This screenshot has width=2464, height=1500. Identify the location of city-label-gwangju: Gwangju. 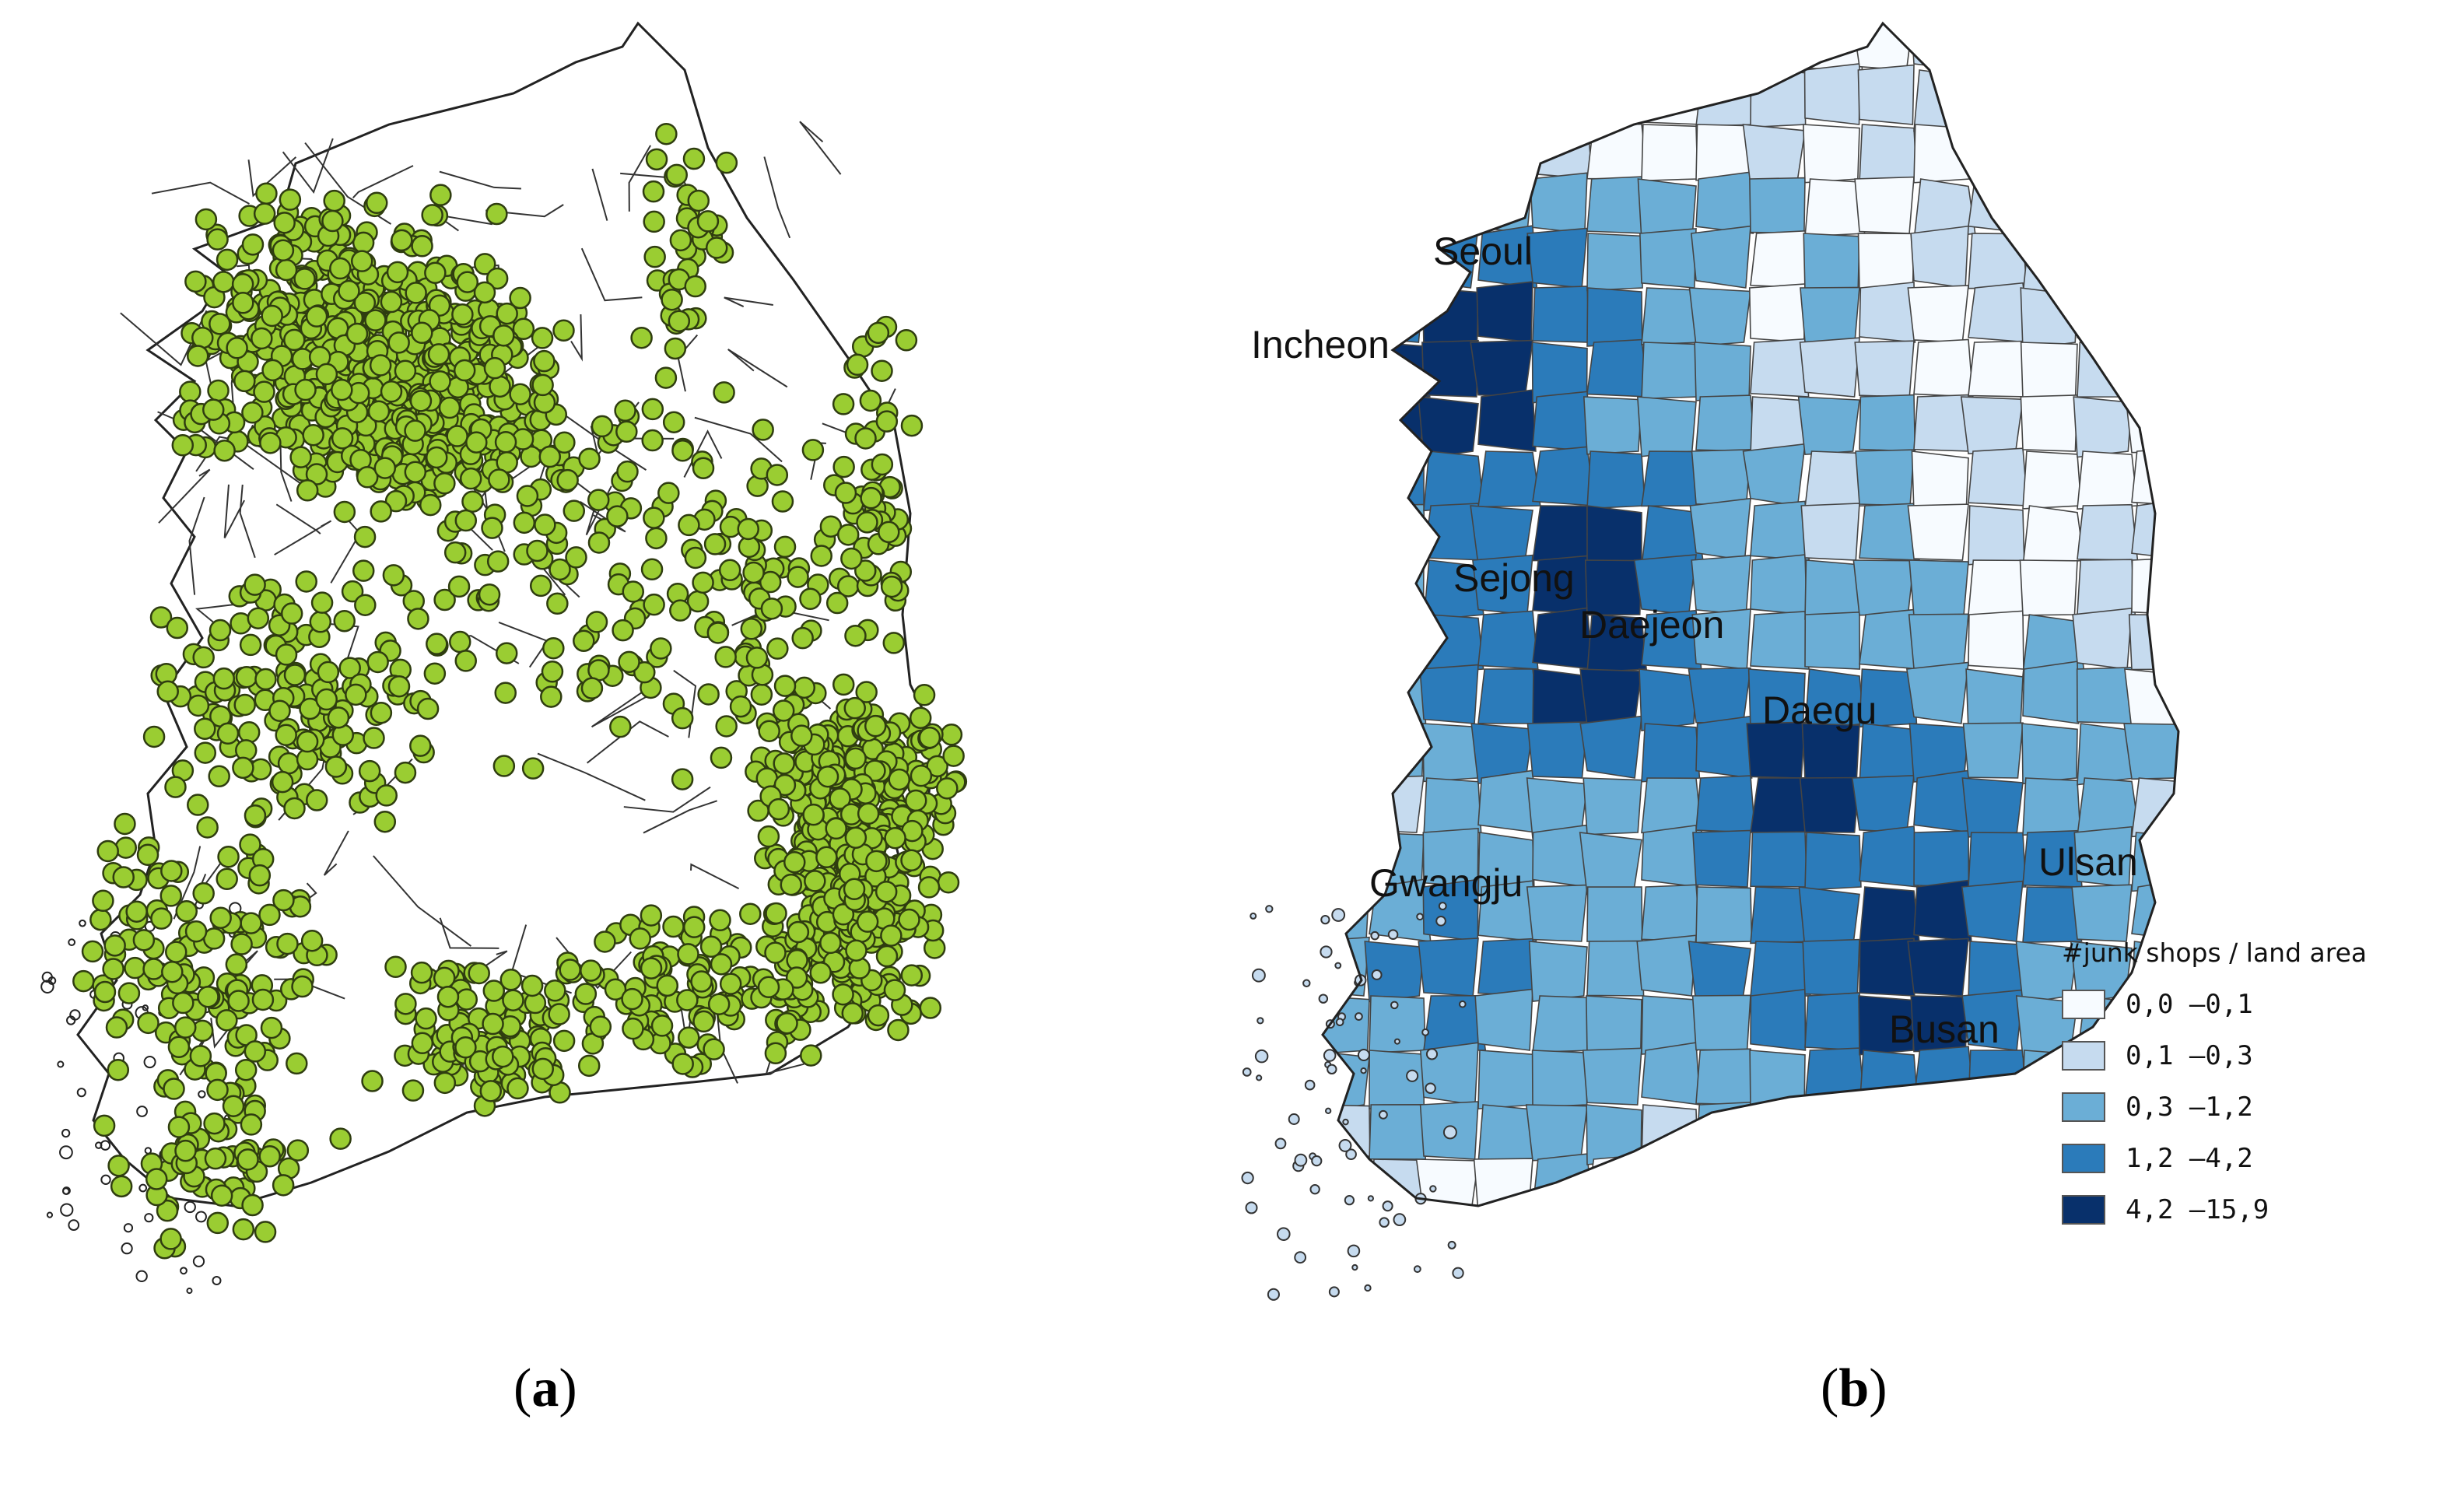
(1446, 883).